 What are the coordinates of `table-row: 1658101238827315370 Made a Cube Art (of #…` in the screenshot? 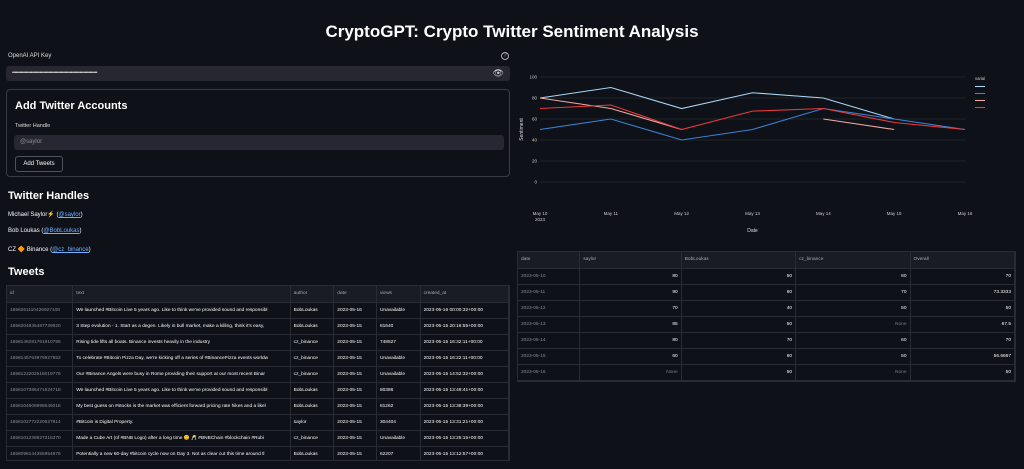 It's located at (258, 438).